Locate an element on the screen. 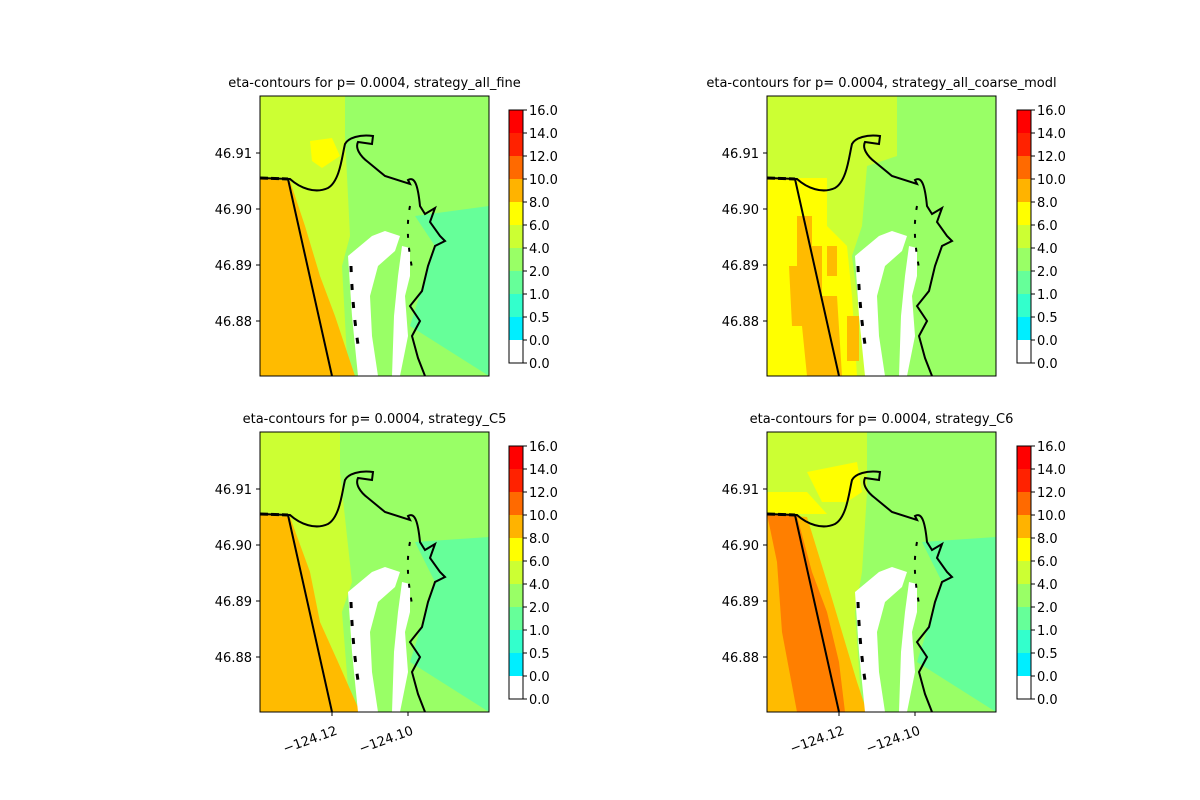 This screenshot has width=1200, height=800. colorbar-tick-label: 6.0 is located at coordinates (1047, 562).